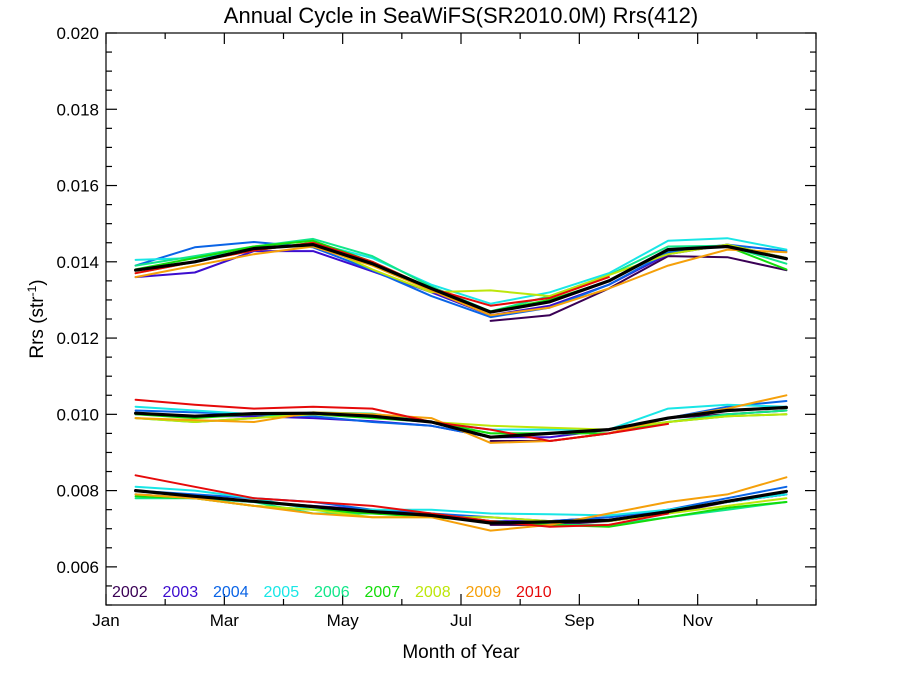  I want to click on y-tick-label: 0.012, so click(77, 338).